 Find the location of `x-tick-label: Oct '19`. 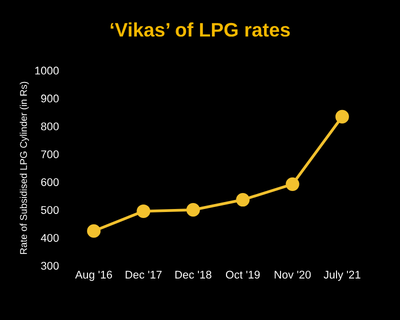

x-tick-label: Oct '19 is located at coordinates (243, 274).